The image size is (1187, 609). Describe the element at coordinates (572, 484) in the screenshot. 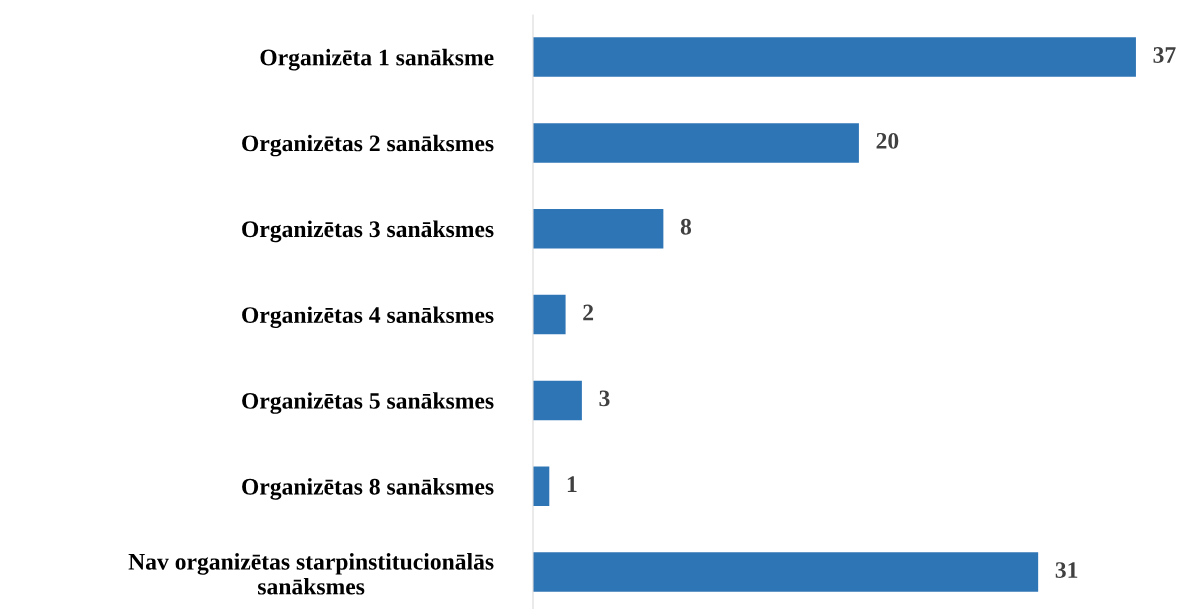

I see `data-label: 1` at that location.